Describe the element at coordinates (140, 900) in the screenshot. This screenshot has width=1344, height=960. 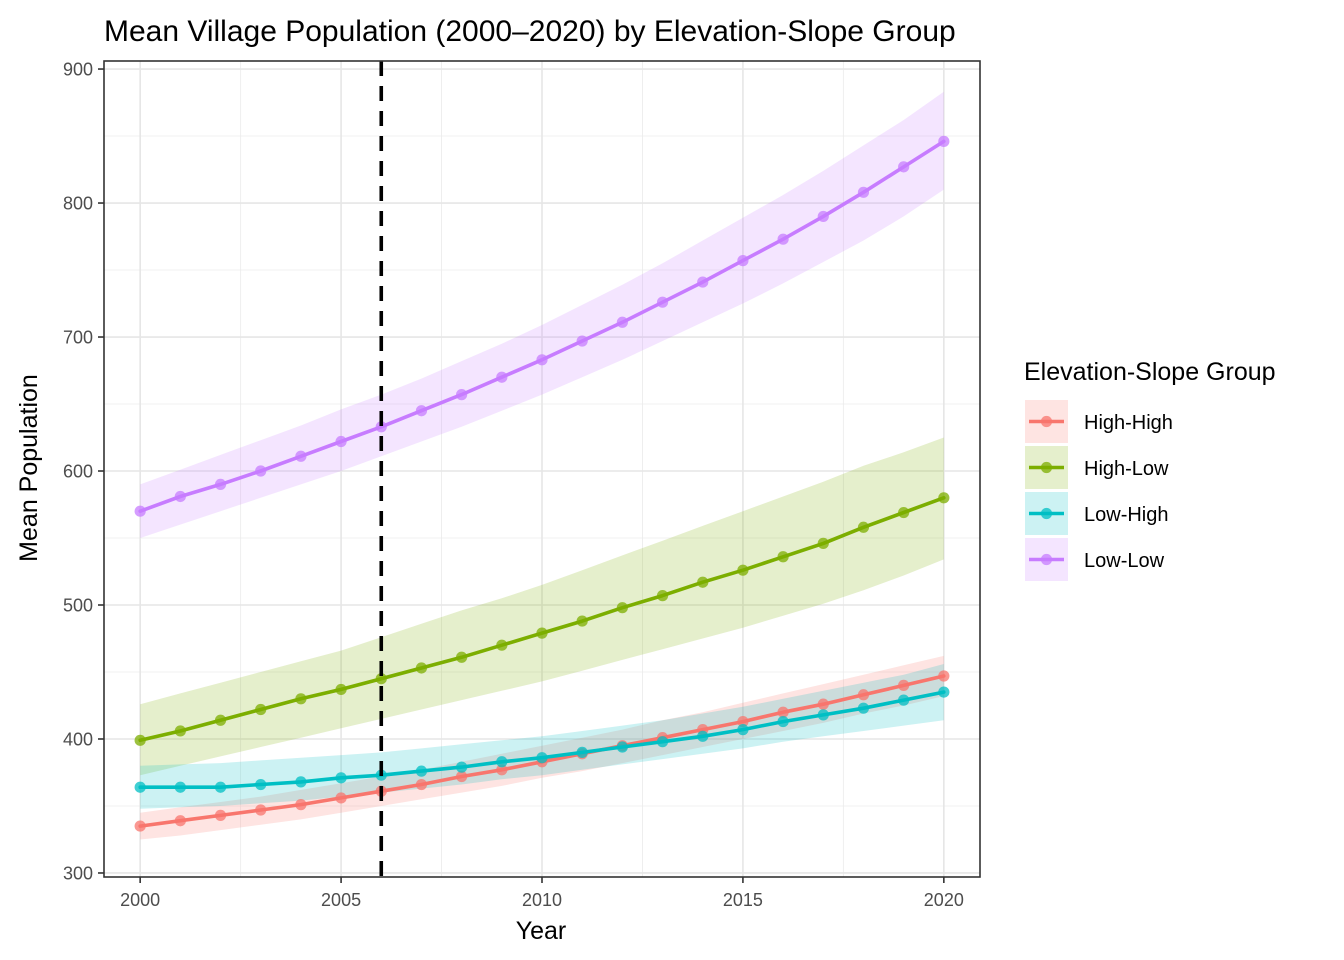
I see `x-tick-label: 2000` at that location.